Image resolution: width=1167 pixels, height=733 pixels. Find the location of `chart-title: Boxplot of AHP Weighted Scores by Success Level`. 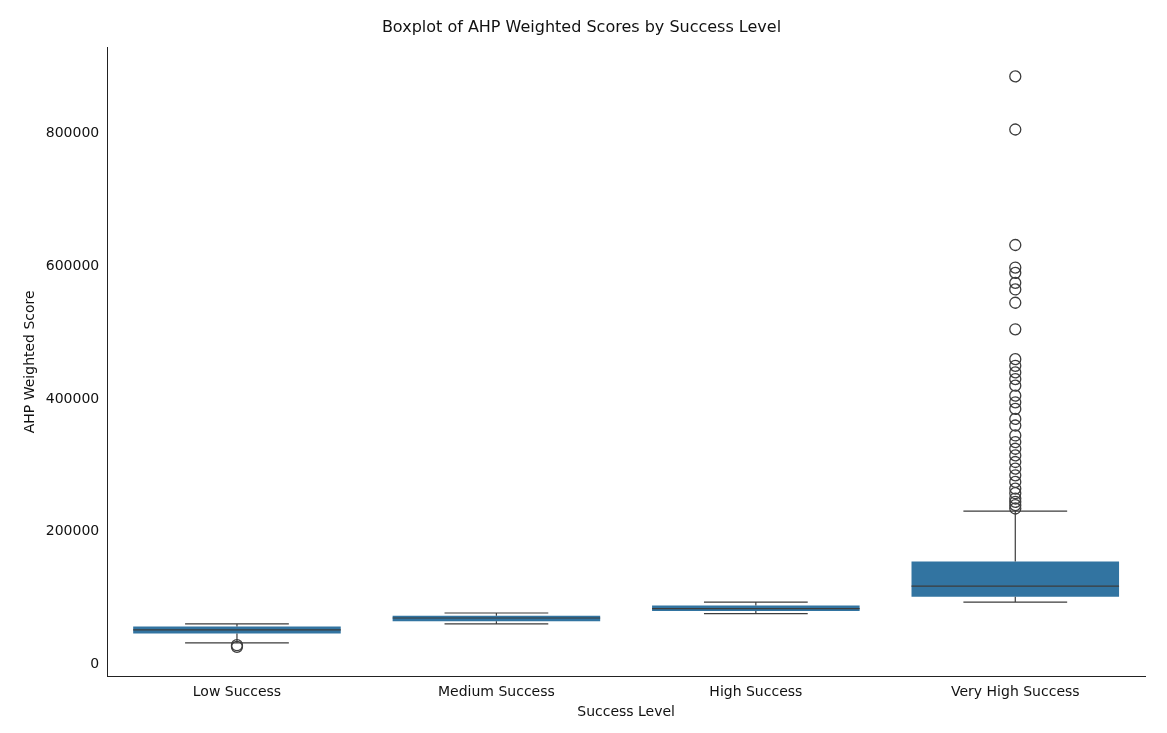

chart-title: Boxplot of AHP Weighted Scores by Success Level is located at coordinates (581, 26).